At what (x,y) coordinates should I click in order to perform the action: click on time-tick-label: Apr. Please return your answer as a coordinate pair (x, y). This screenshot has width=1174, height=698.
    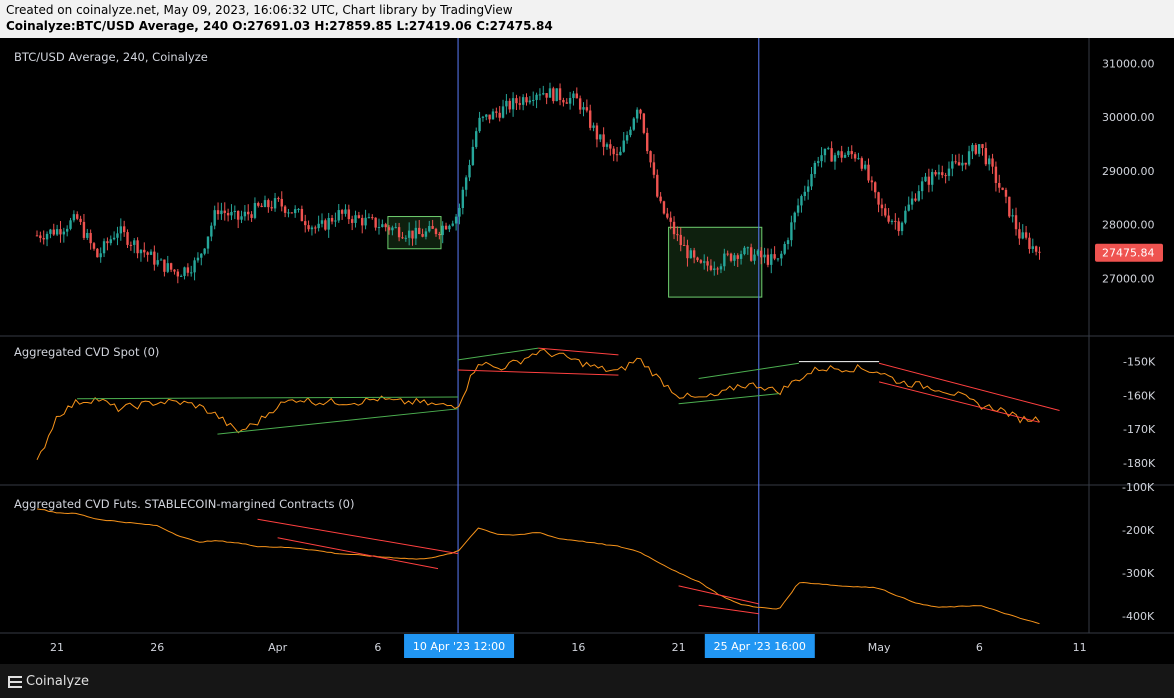
    Looking at the image, I should click on (278, 647).